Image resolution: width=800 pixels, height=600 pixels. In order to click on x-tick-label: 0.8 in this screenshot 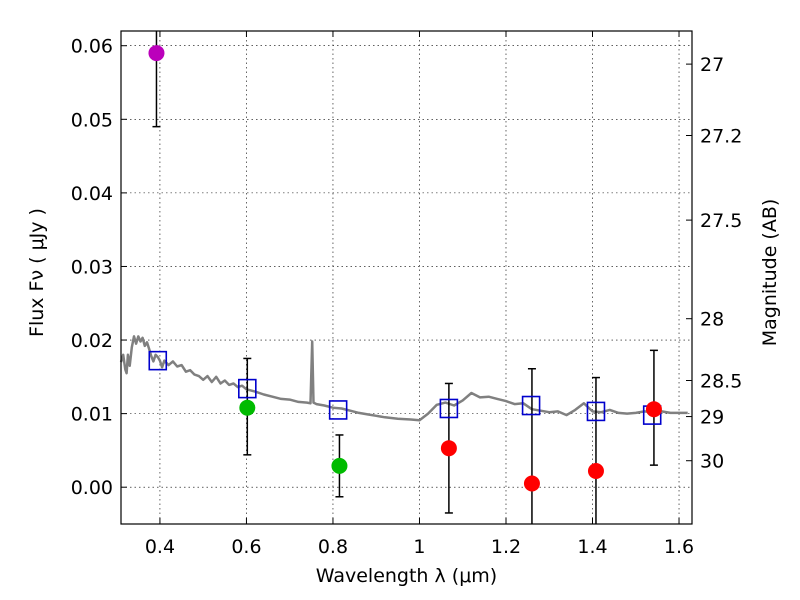, I will do `click(333, 547)`.